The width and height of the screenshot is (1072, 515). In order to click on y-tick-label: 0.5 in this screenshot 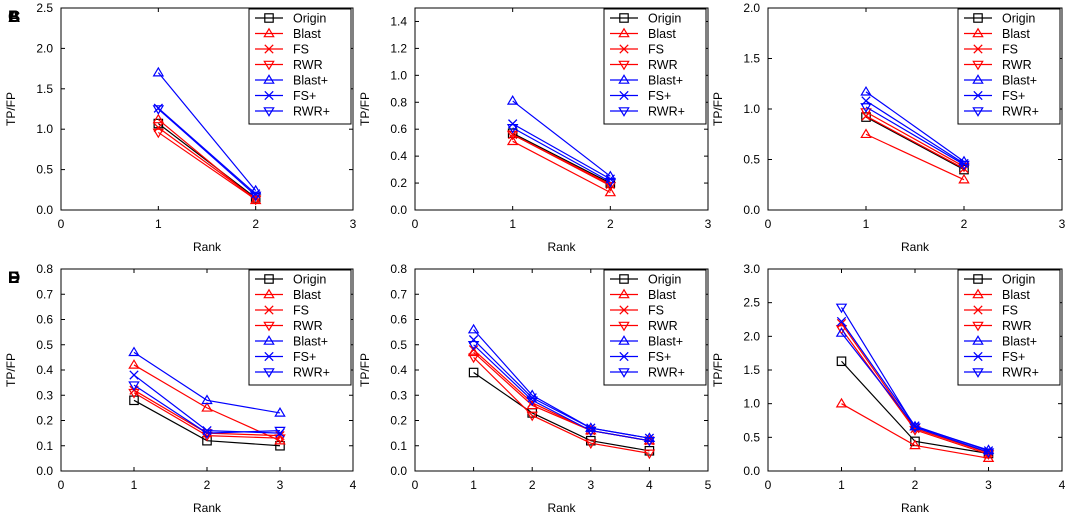, I will do `click(44, 345)`.